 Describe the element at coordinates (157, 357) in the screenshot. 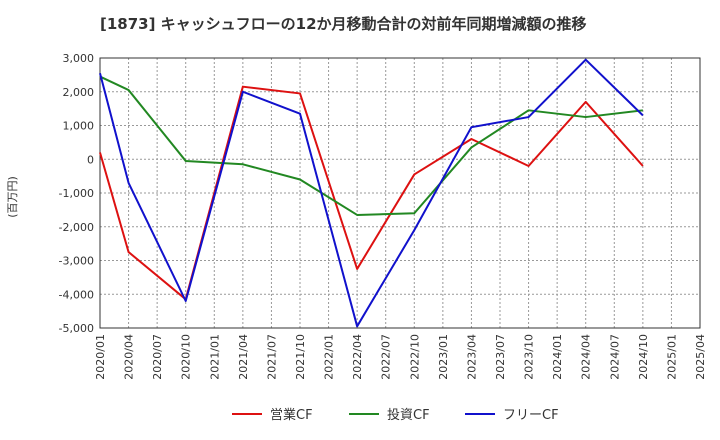

I see `x-tick-label: 2020/07` at that location.